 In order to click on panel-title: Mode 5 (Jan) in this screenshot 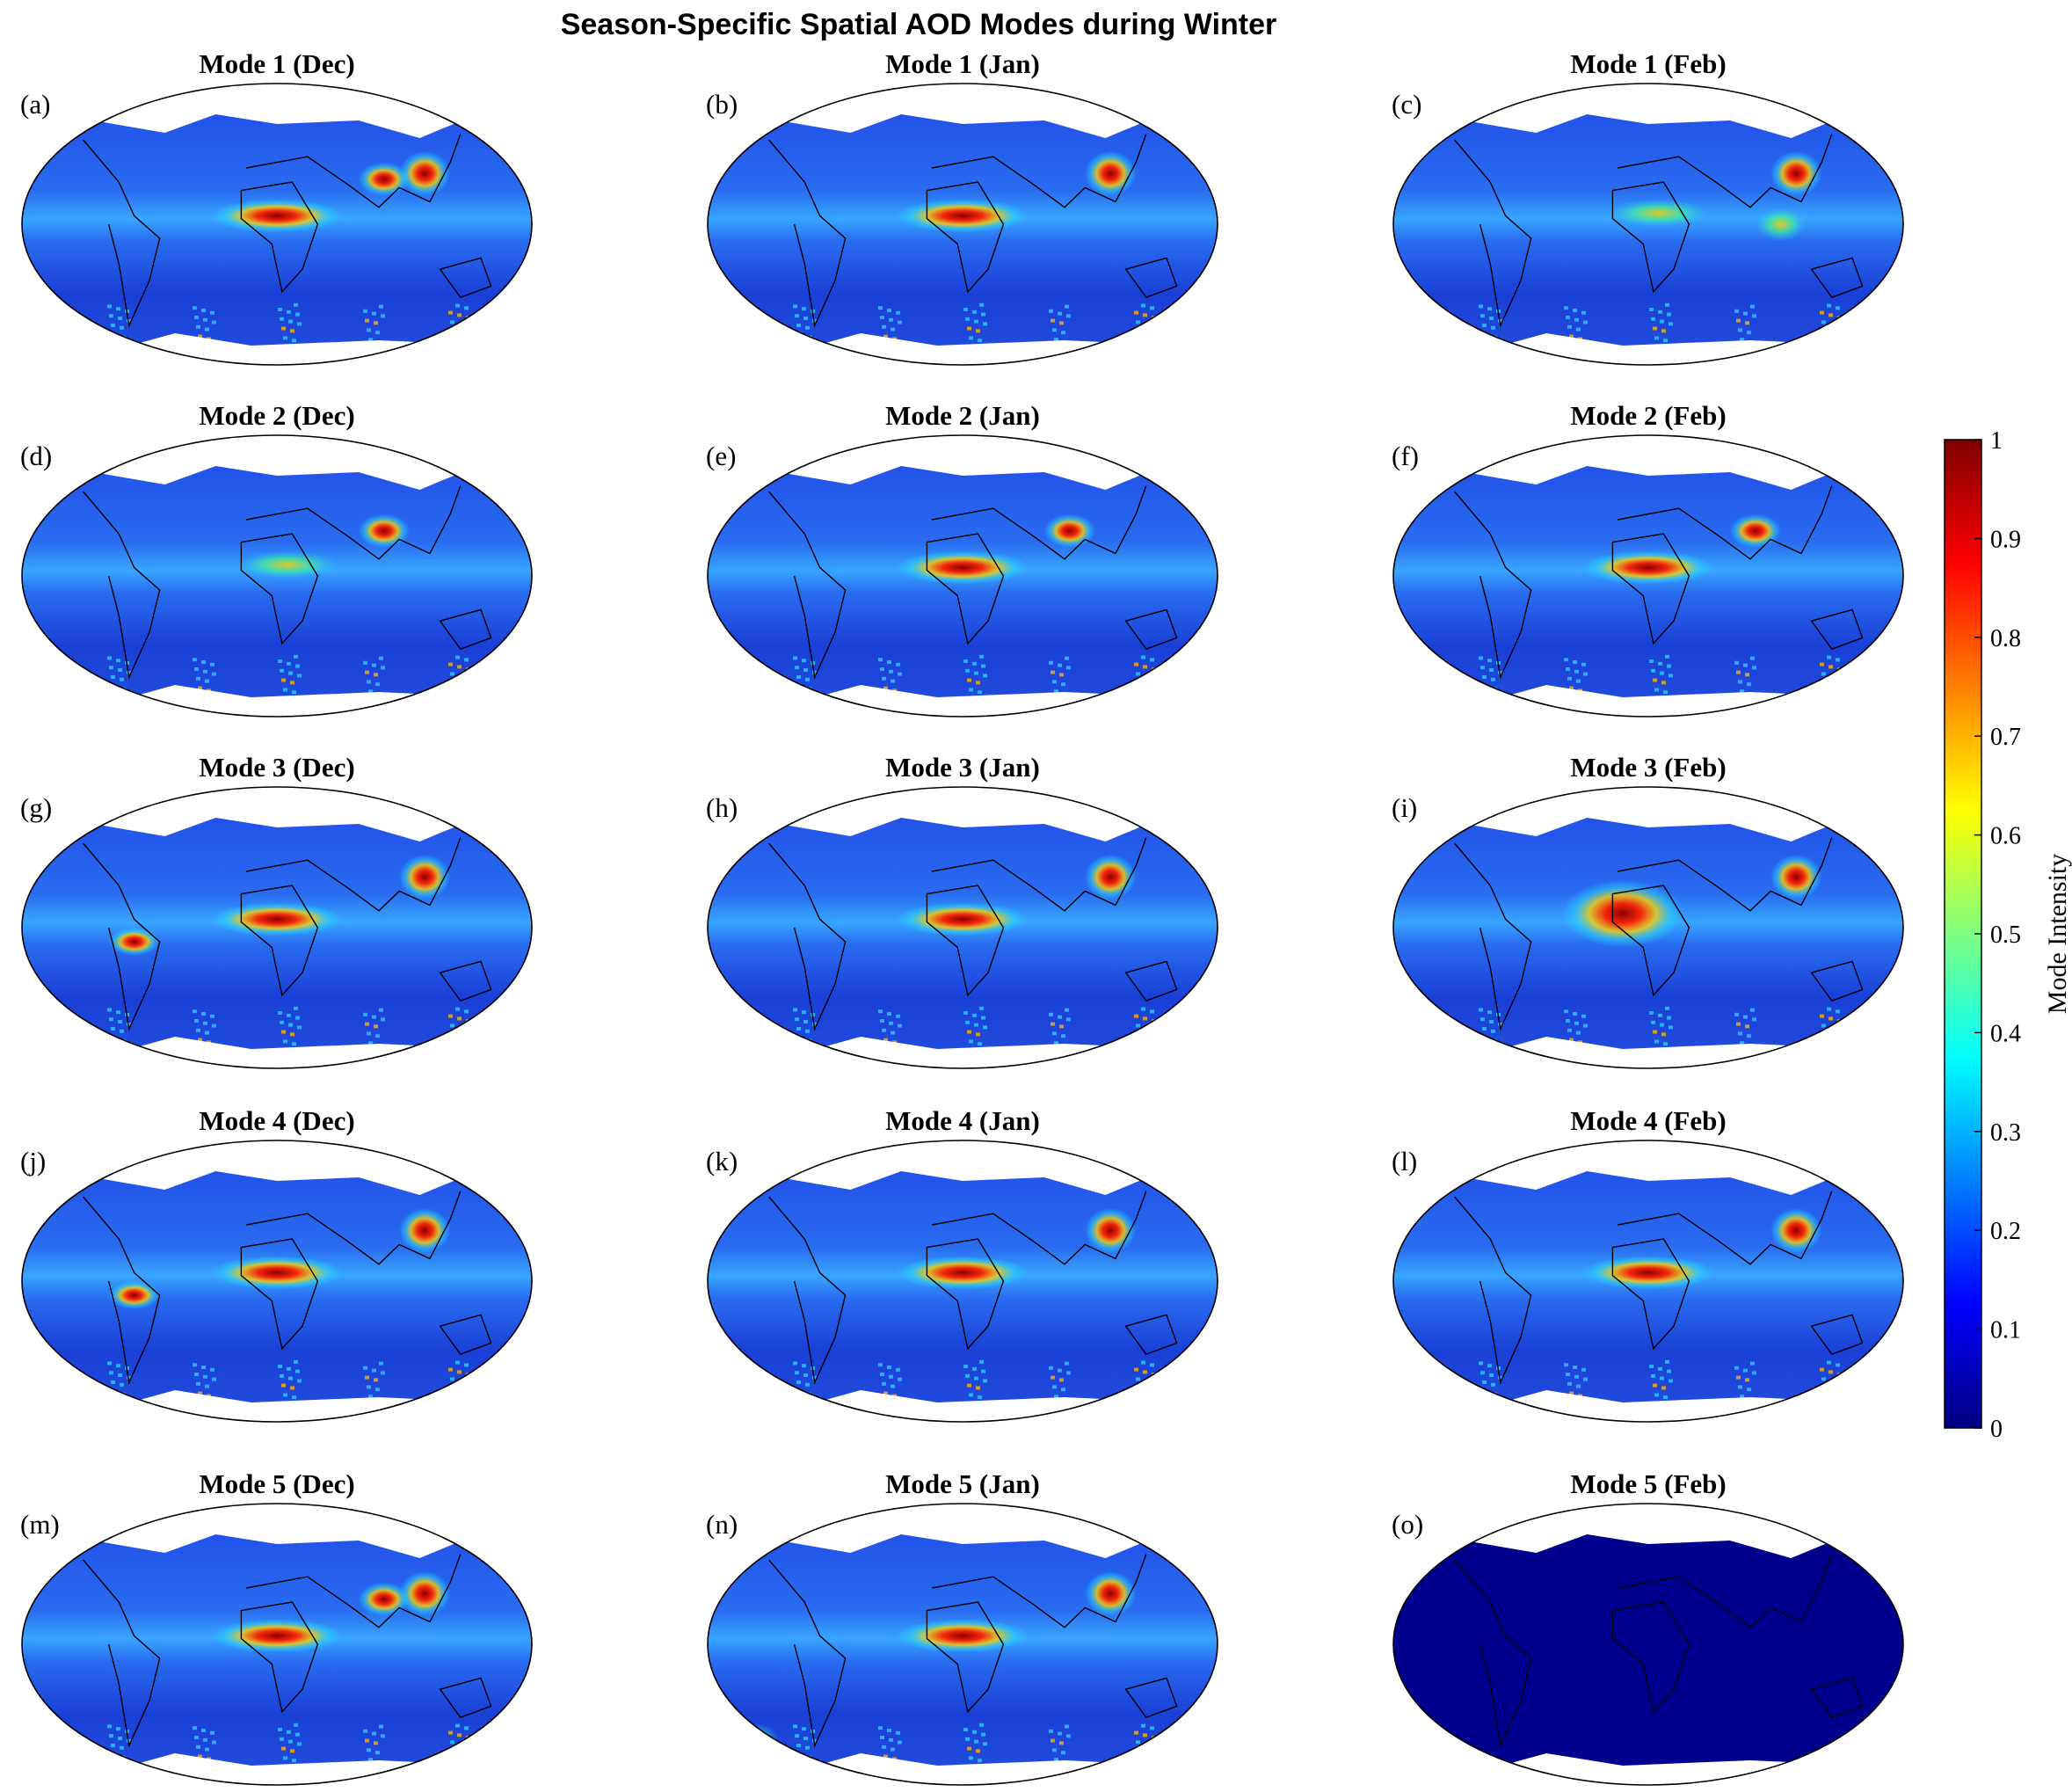, I will do `click(962, 1483)`.